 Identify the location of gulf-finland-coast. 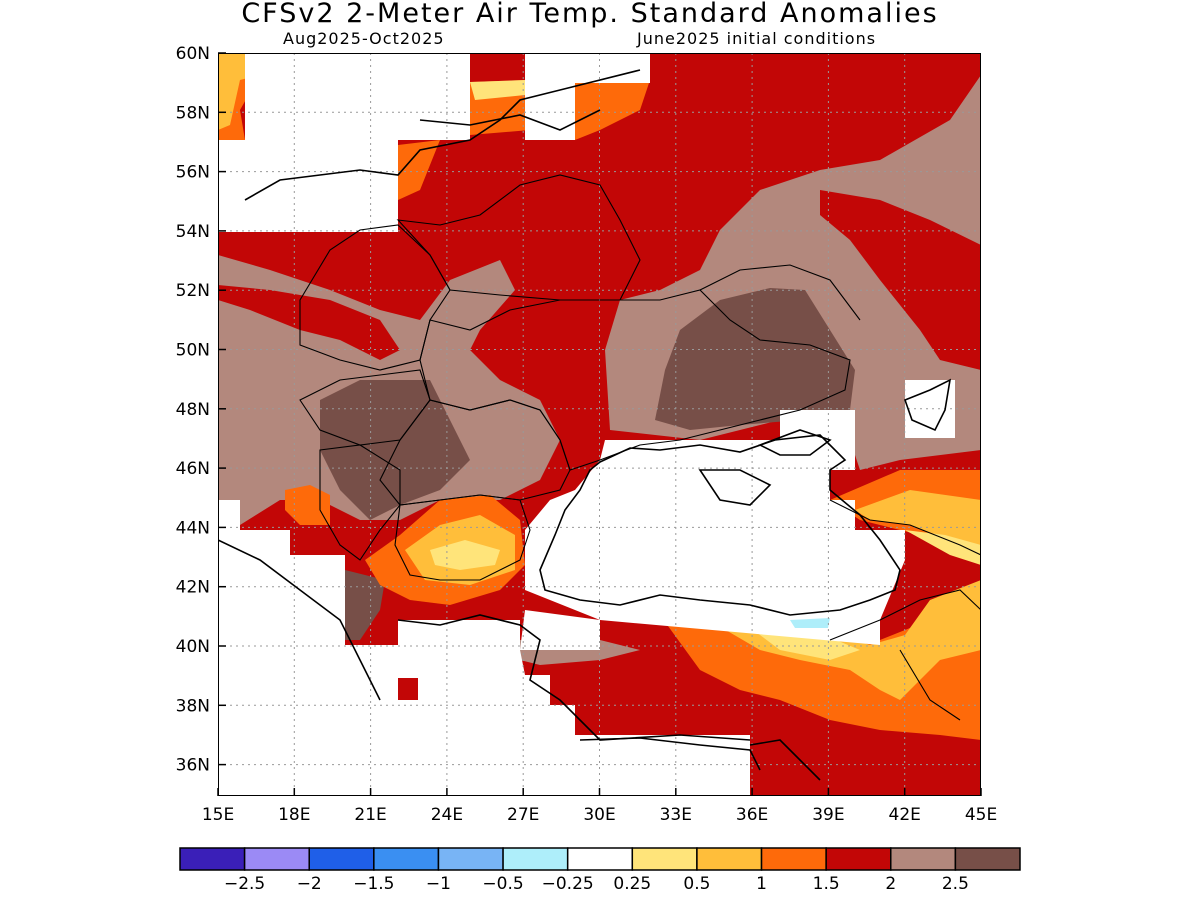
(510, 120).